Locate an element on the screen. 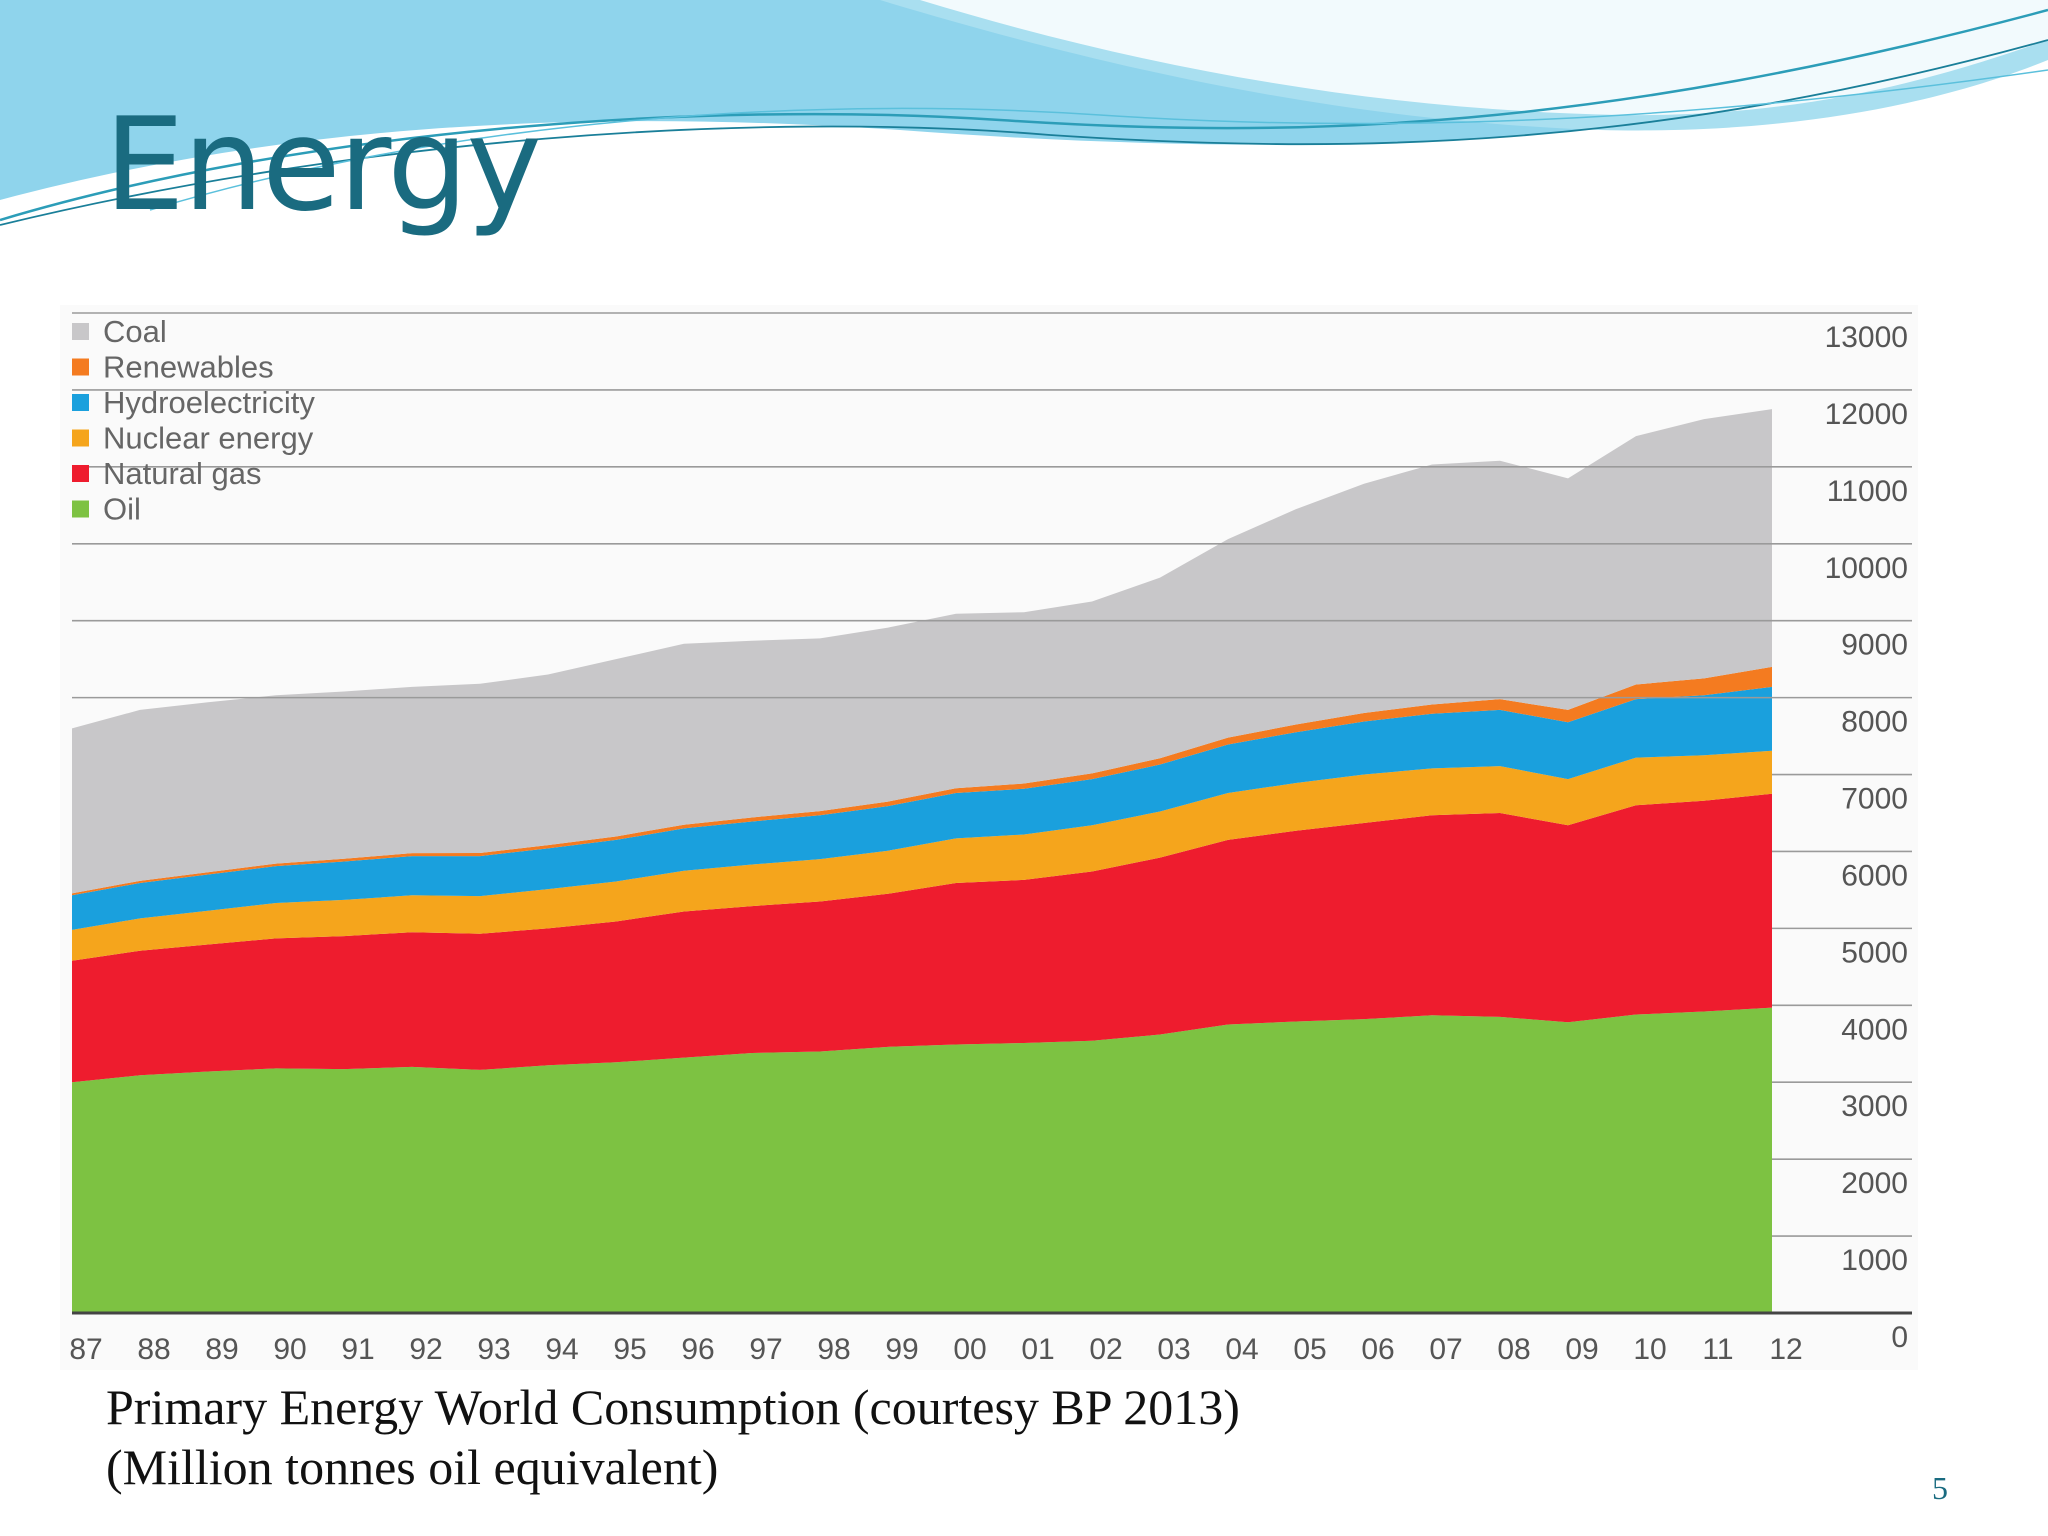 This screenshot has width=2048, height=1536. y-tick-label: 1000 is located at coordinates (1874, 1260).